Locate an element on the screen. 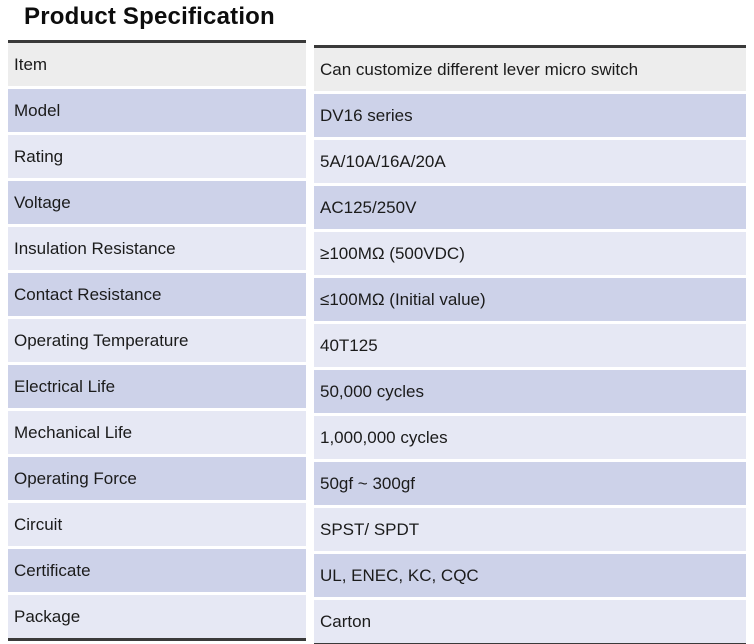 The height and width of the screenshot is (644, 754). spec-label-cell: Certificate is located at coordinates (157, 570).